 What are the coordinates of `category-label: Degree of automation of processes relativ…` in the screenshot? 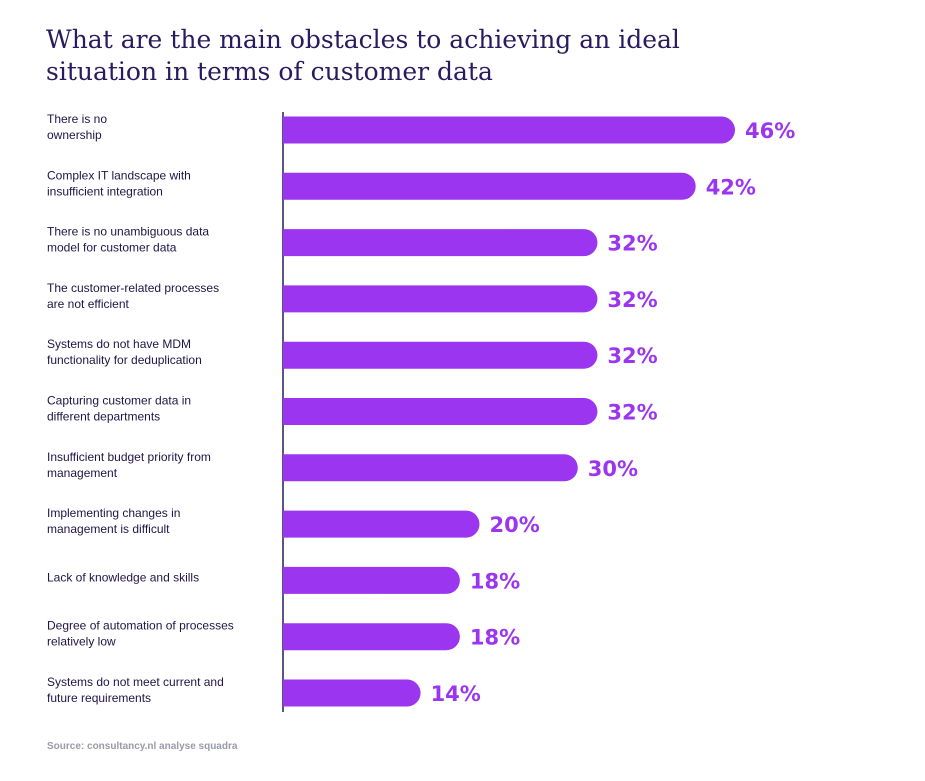 It's located at (140, 634).